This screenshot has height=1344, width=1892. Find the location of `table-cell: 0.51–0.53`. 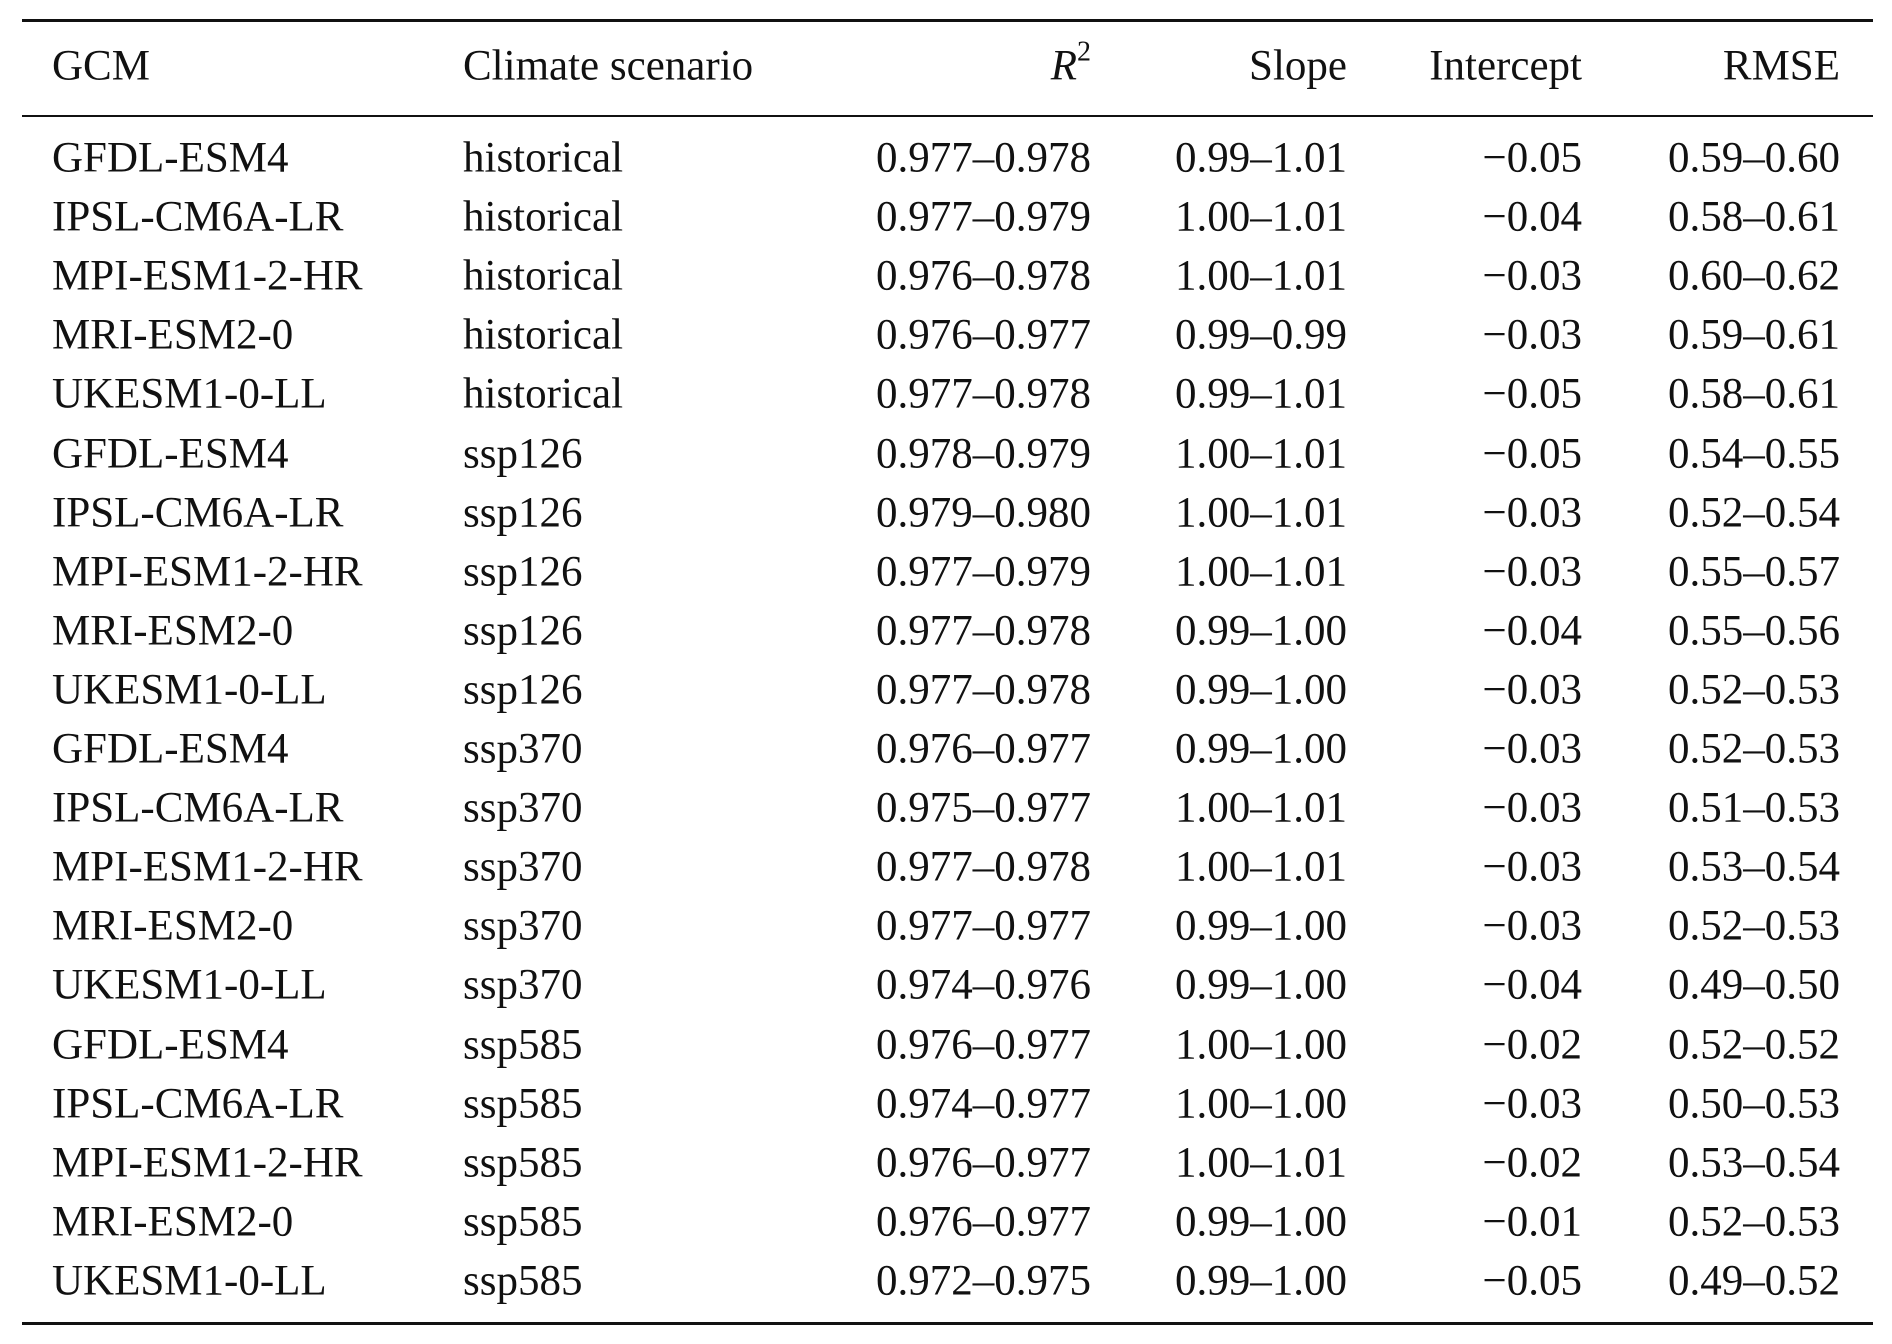

table-cell: 0.51–0.53 is located at coordinates (1754, 808).